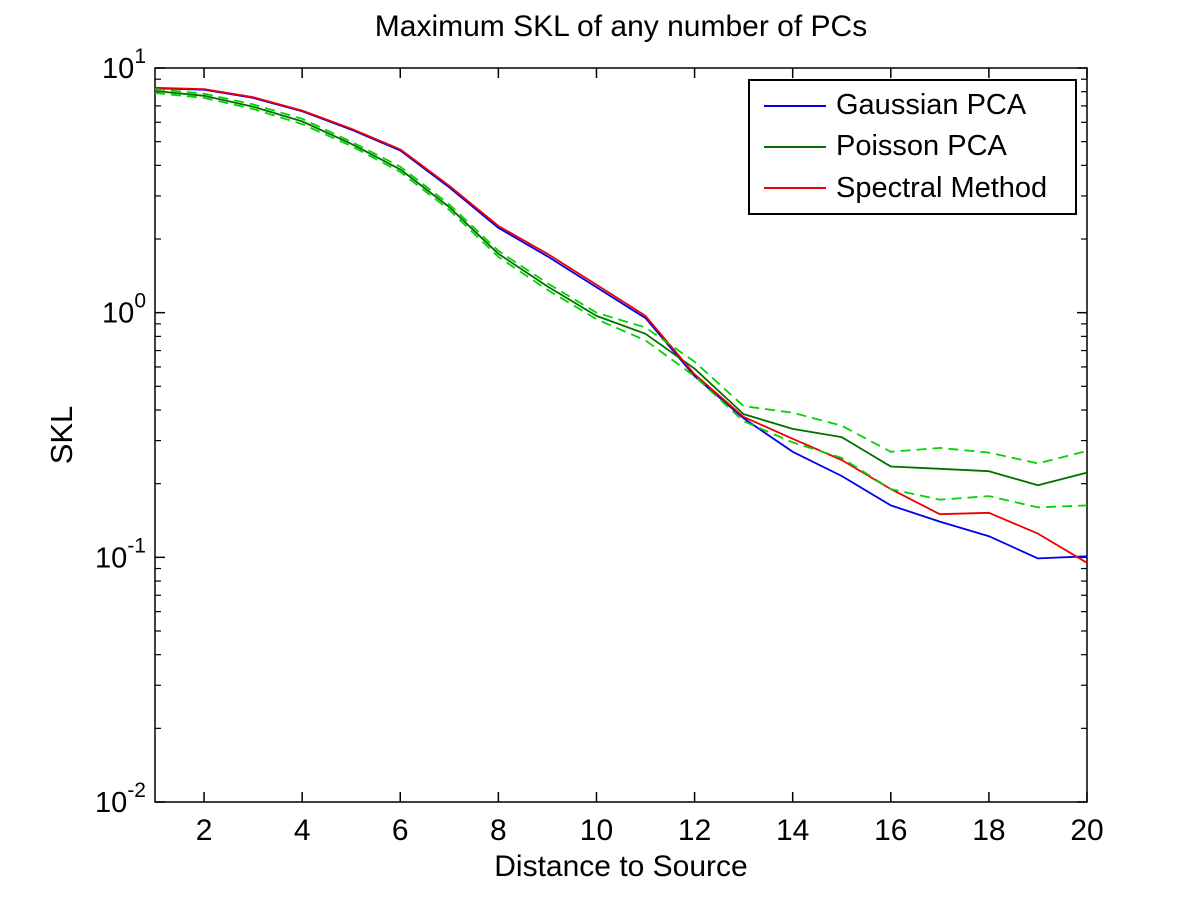 The height and width of the screenshot is (900, 1200). I want to click on legend-entry: Poisson PCA, so click(912, 146).